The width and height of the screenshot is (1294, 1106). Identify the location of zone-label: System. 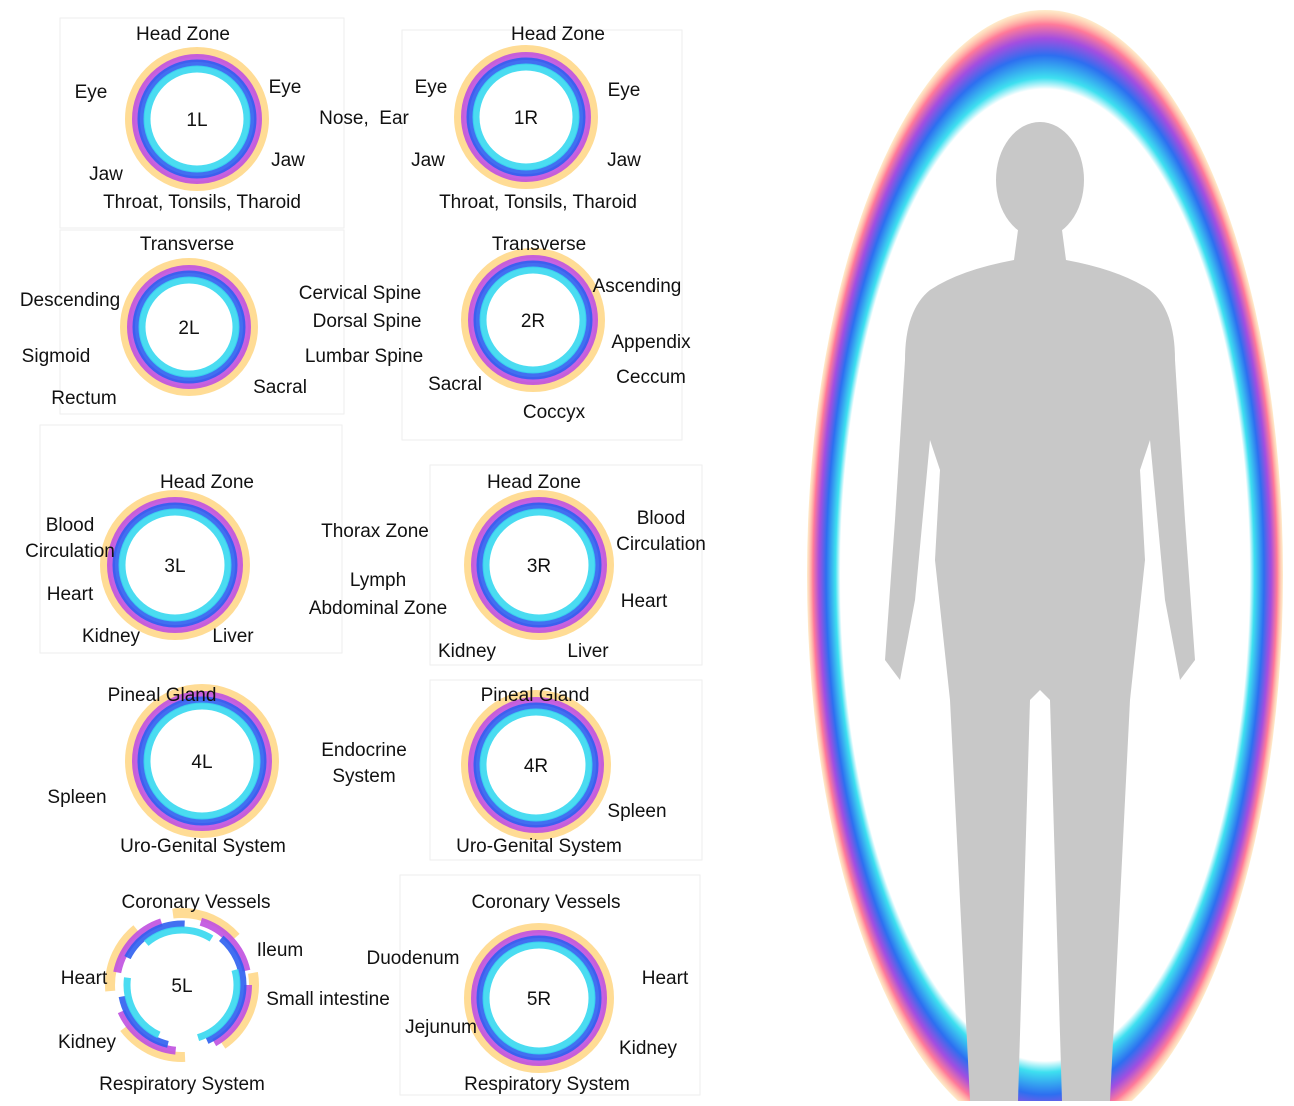
(363, 776).